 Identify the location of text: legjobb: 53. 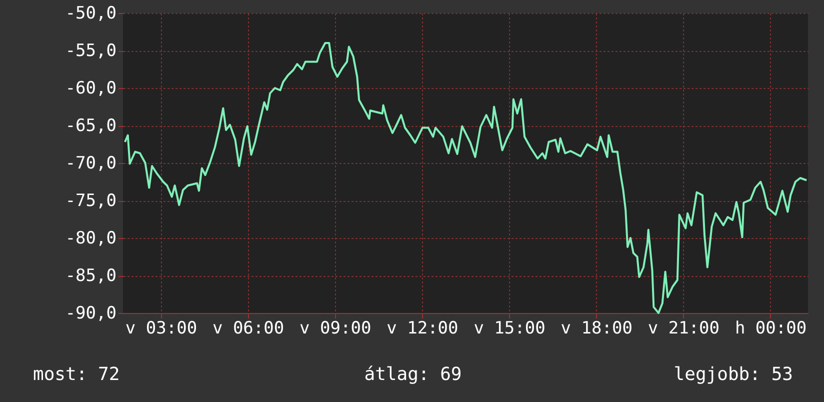
(733, 374).